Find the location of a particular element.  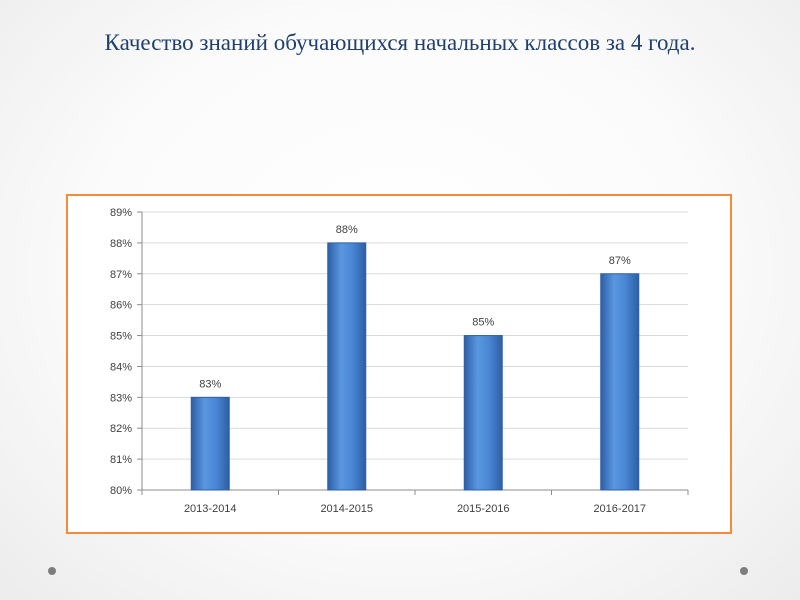

y-tick-label: 83% is located at coordinates (121, 398).